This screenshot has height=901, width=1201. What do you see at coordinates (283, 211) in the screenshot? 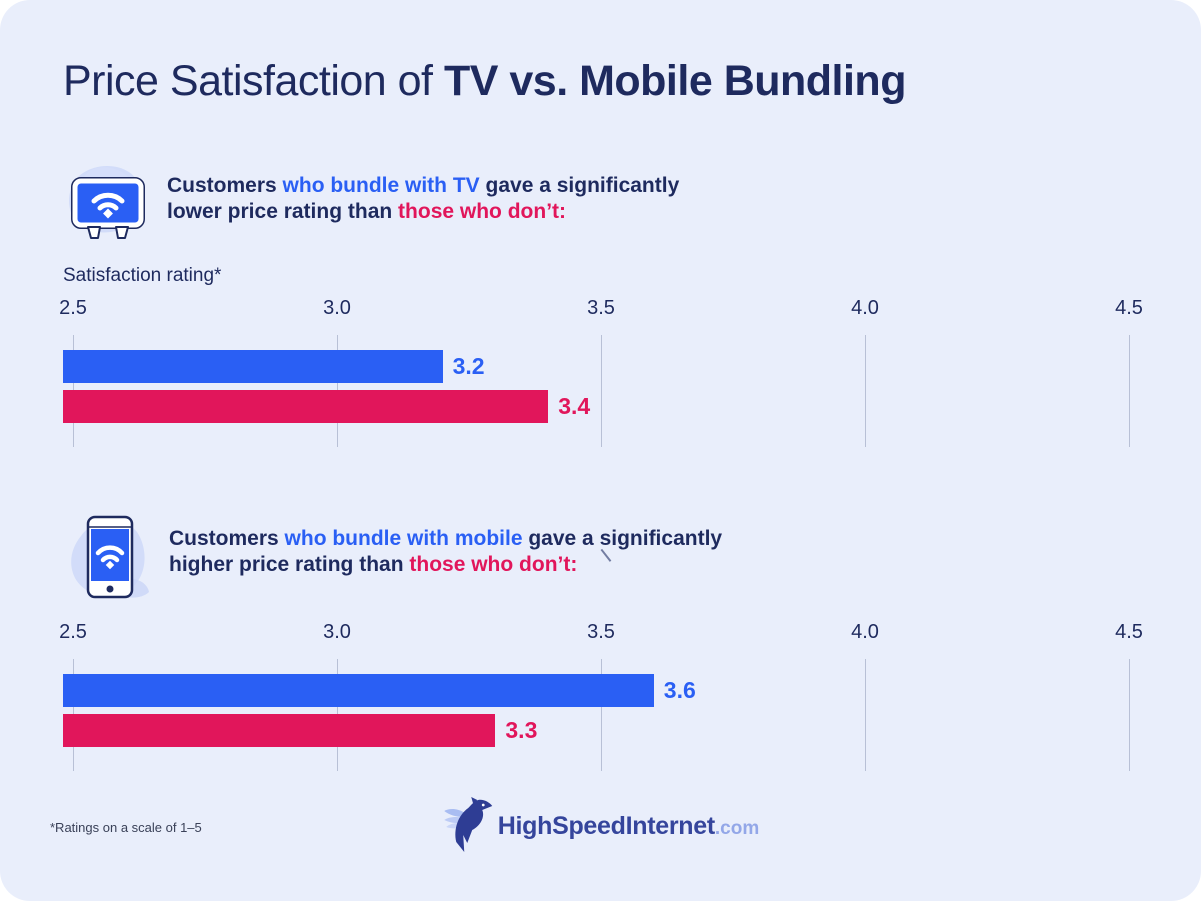
I see `headline-segment: lower price rating than` at bounding box center [283, 211].